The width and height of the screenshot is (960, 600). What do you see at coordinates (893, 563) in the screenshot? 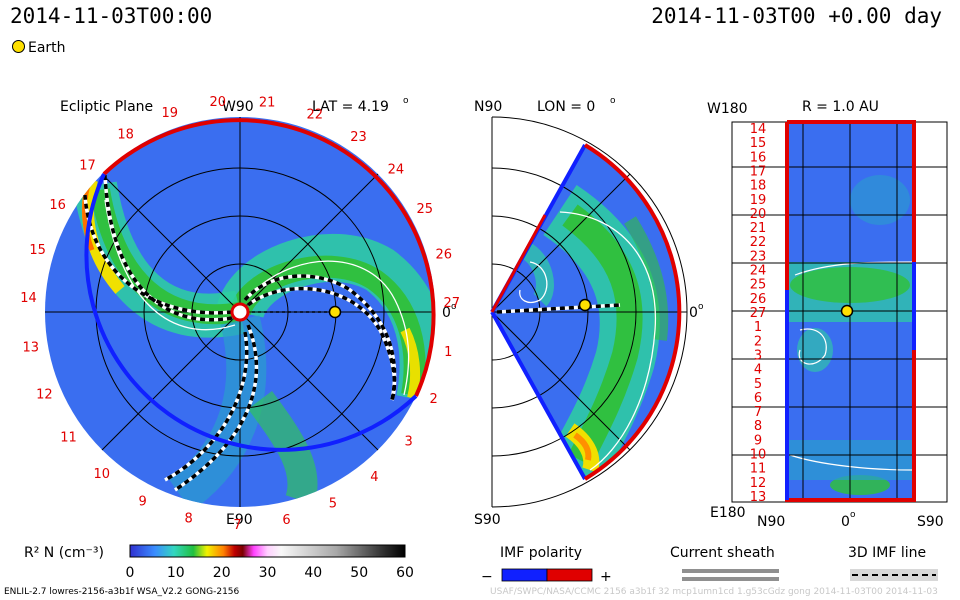
I see `imf-line-legend: 3D IMF line` at bounding box center [893, 563].